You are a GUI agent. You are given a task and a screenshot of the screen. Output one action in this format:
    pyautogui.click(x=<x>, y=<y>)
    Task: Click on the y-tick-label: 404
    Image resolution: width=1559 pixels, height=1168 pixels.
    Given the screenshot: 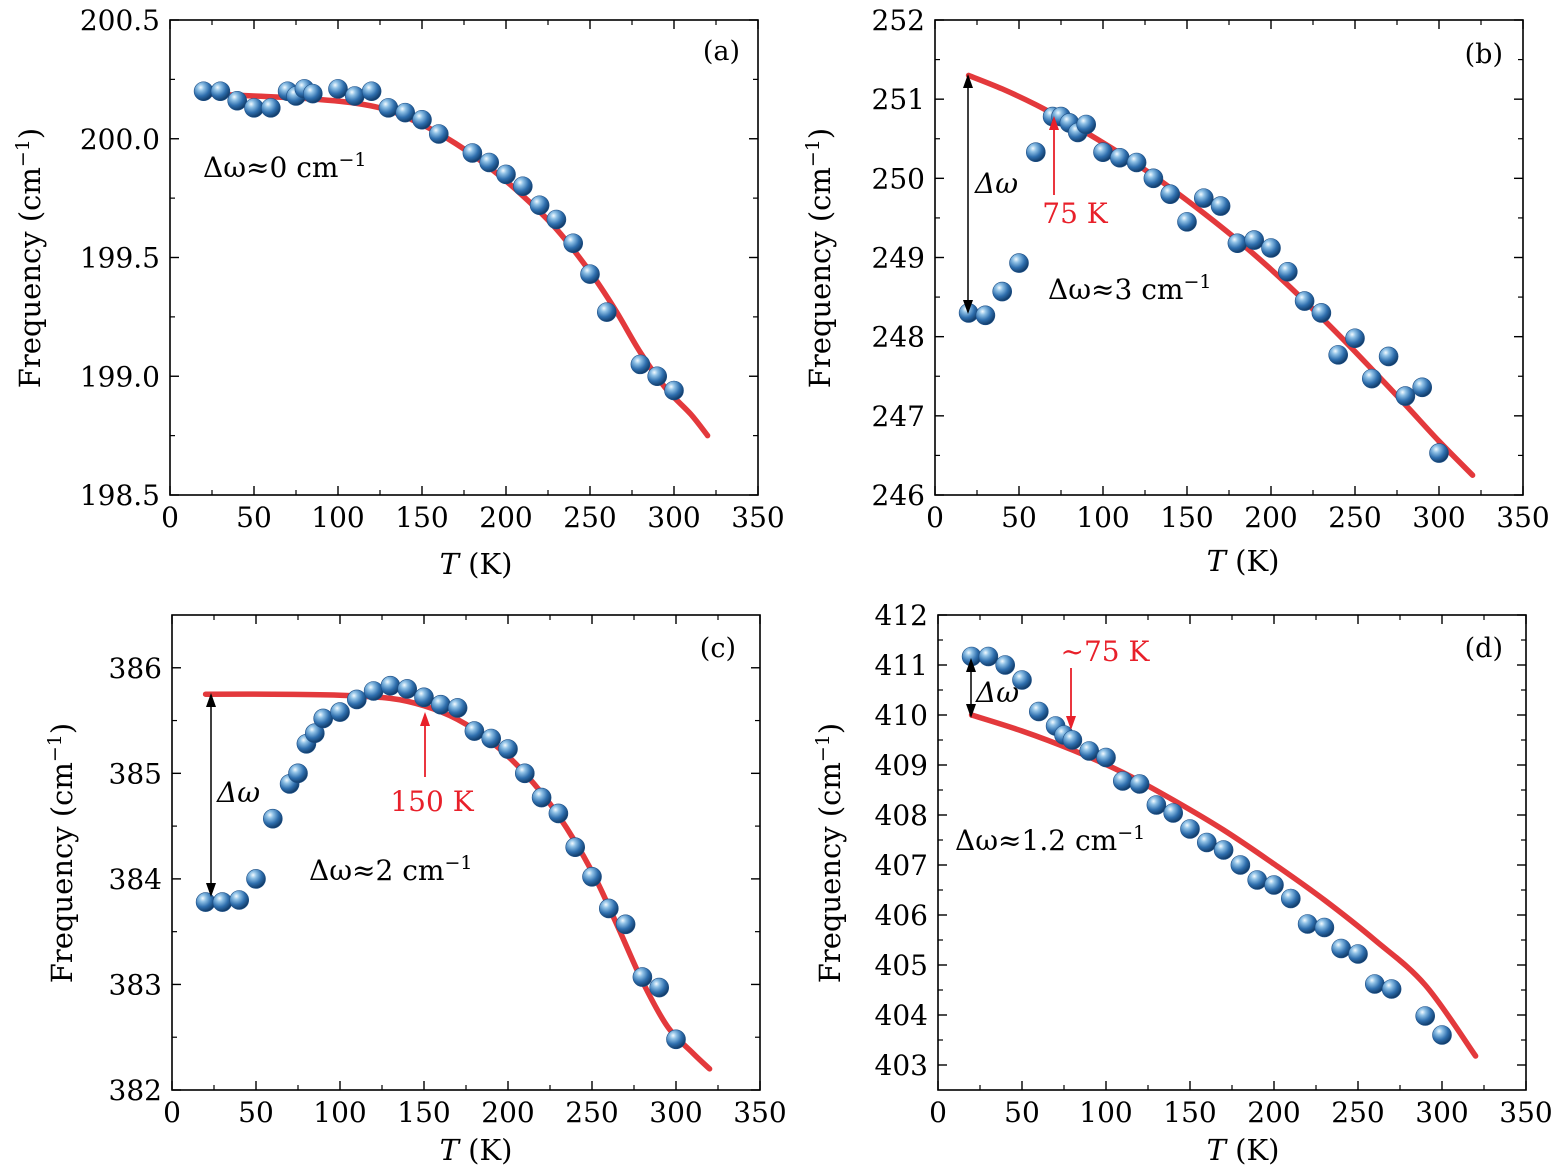 What is the action you would take?
    pyautogui.click(x=901, y=1015)
    